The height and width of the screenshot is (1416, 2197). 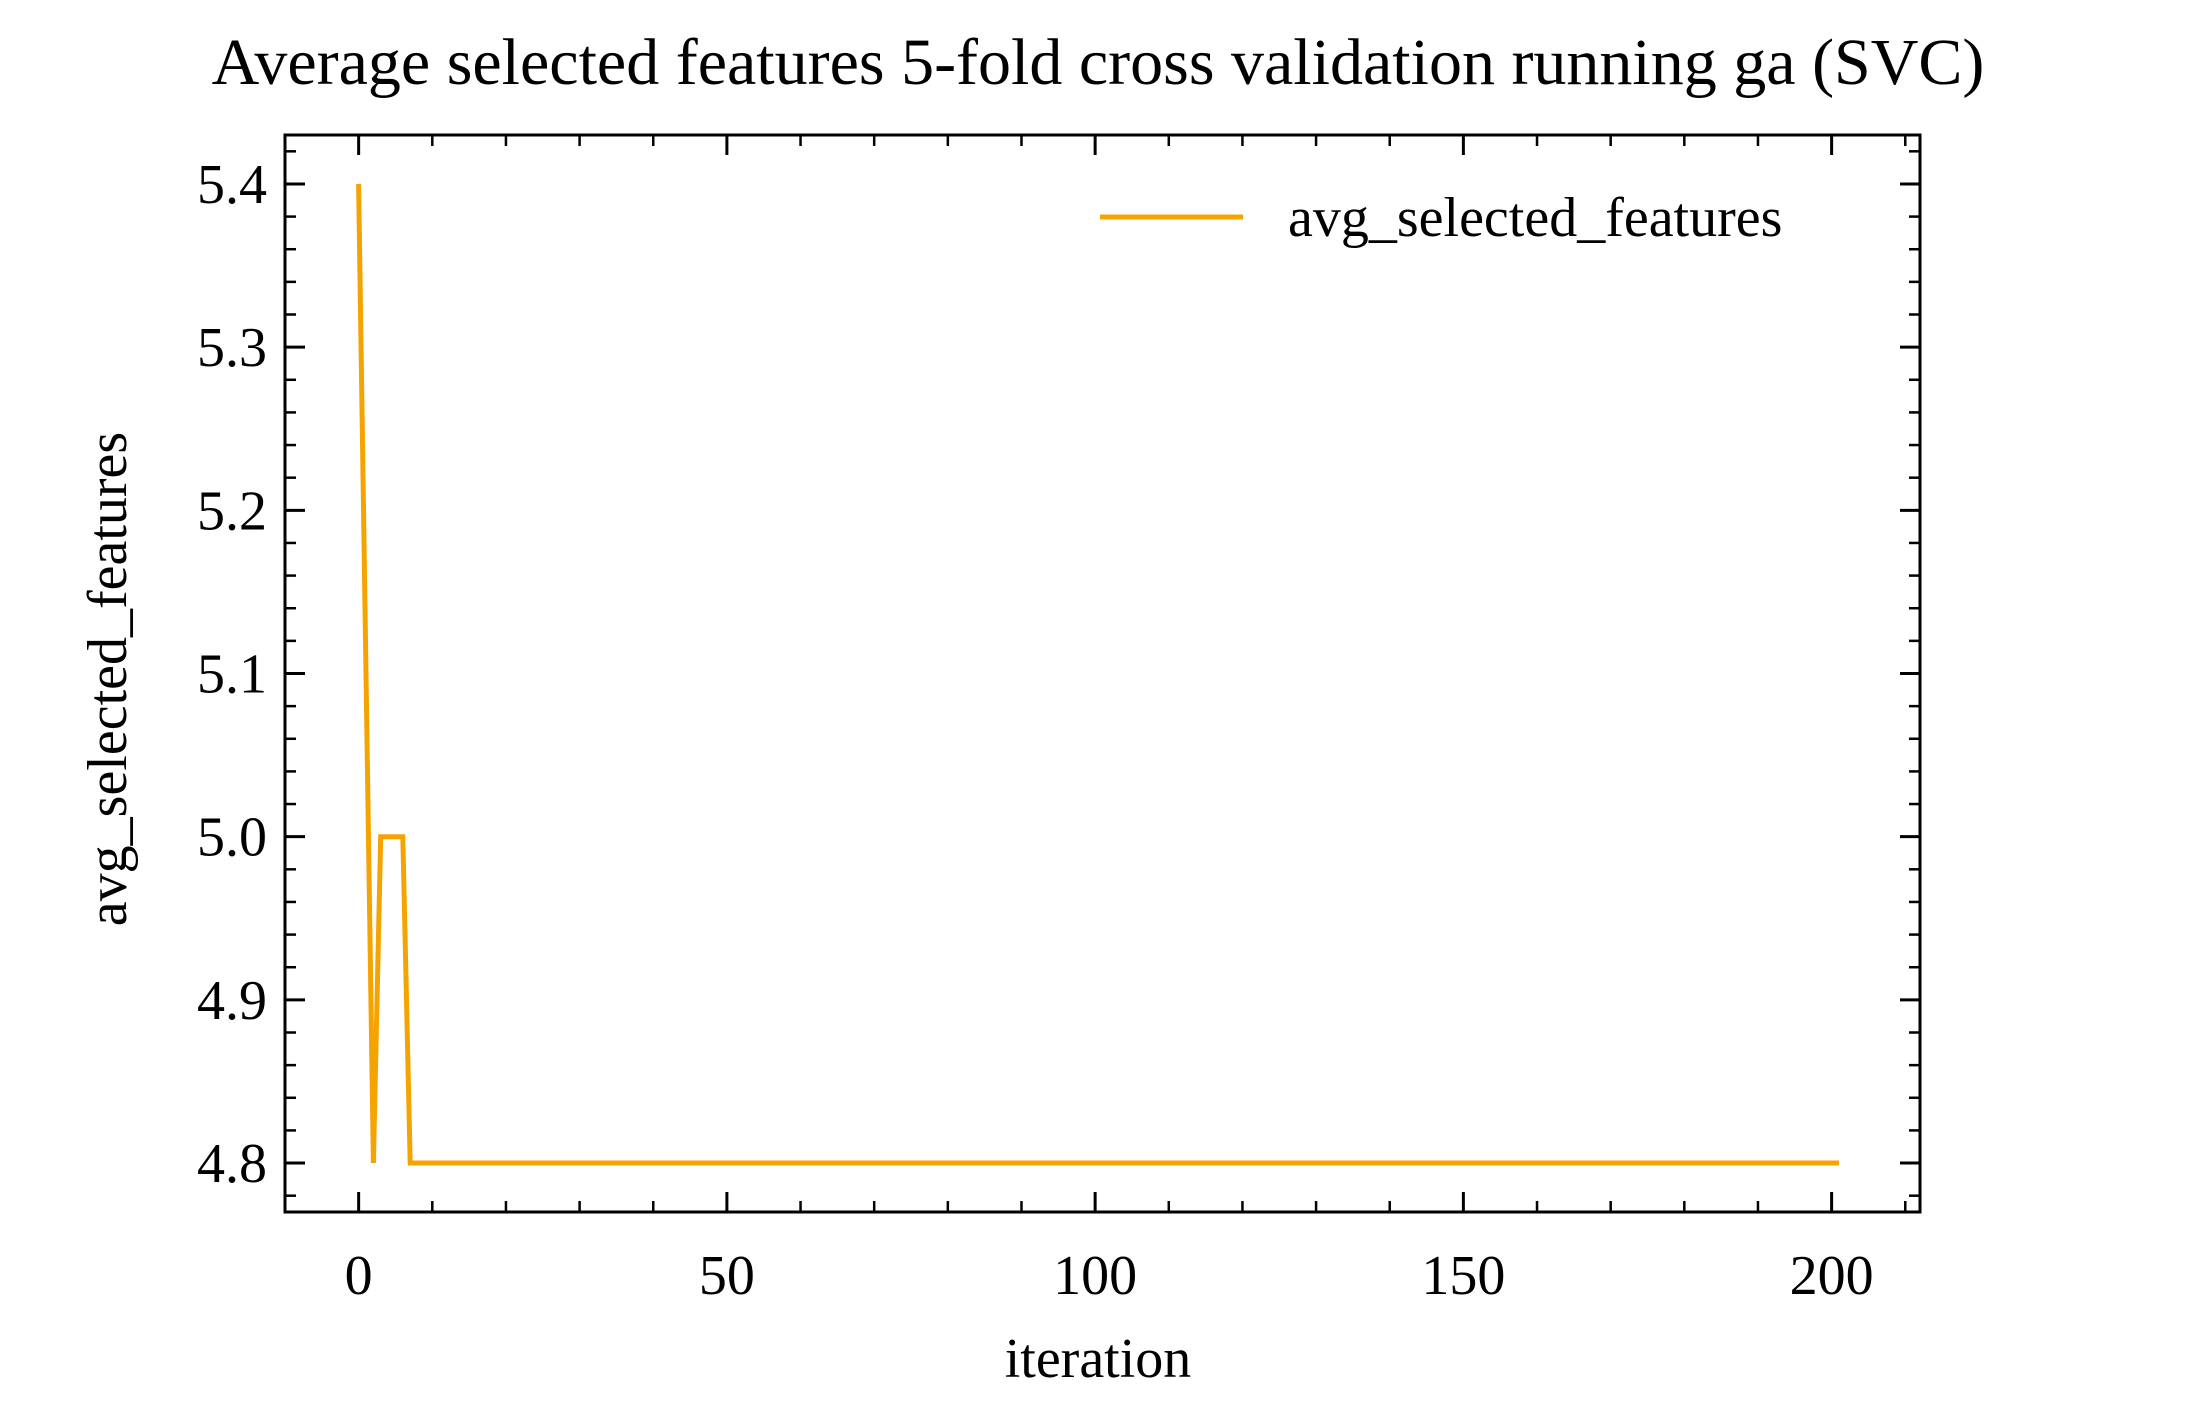 I want to click on x-tick-label: 100, so click(x=1095, y=1276).